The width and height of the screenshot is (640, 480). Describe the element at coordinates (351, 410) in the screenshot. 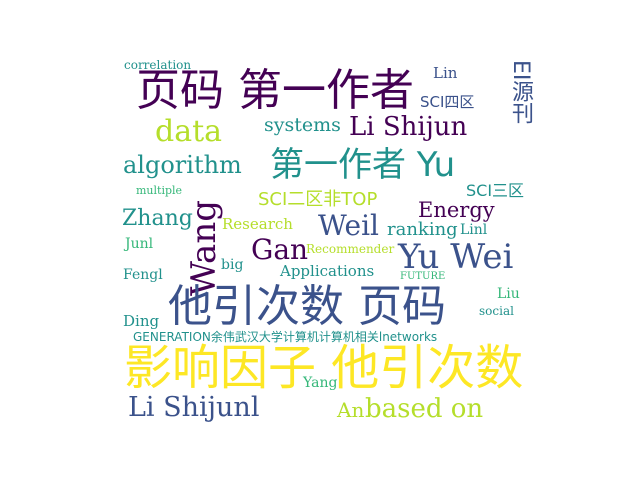

I see `word-an: An` at that location.